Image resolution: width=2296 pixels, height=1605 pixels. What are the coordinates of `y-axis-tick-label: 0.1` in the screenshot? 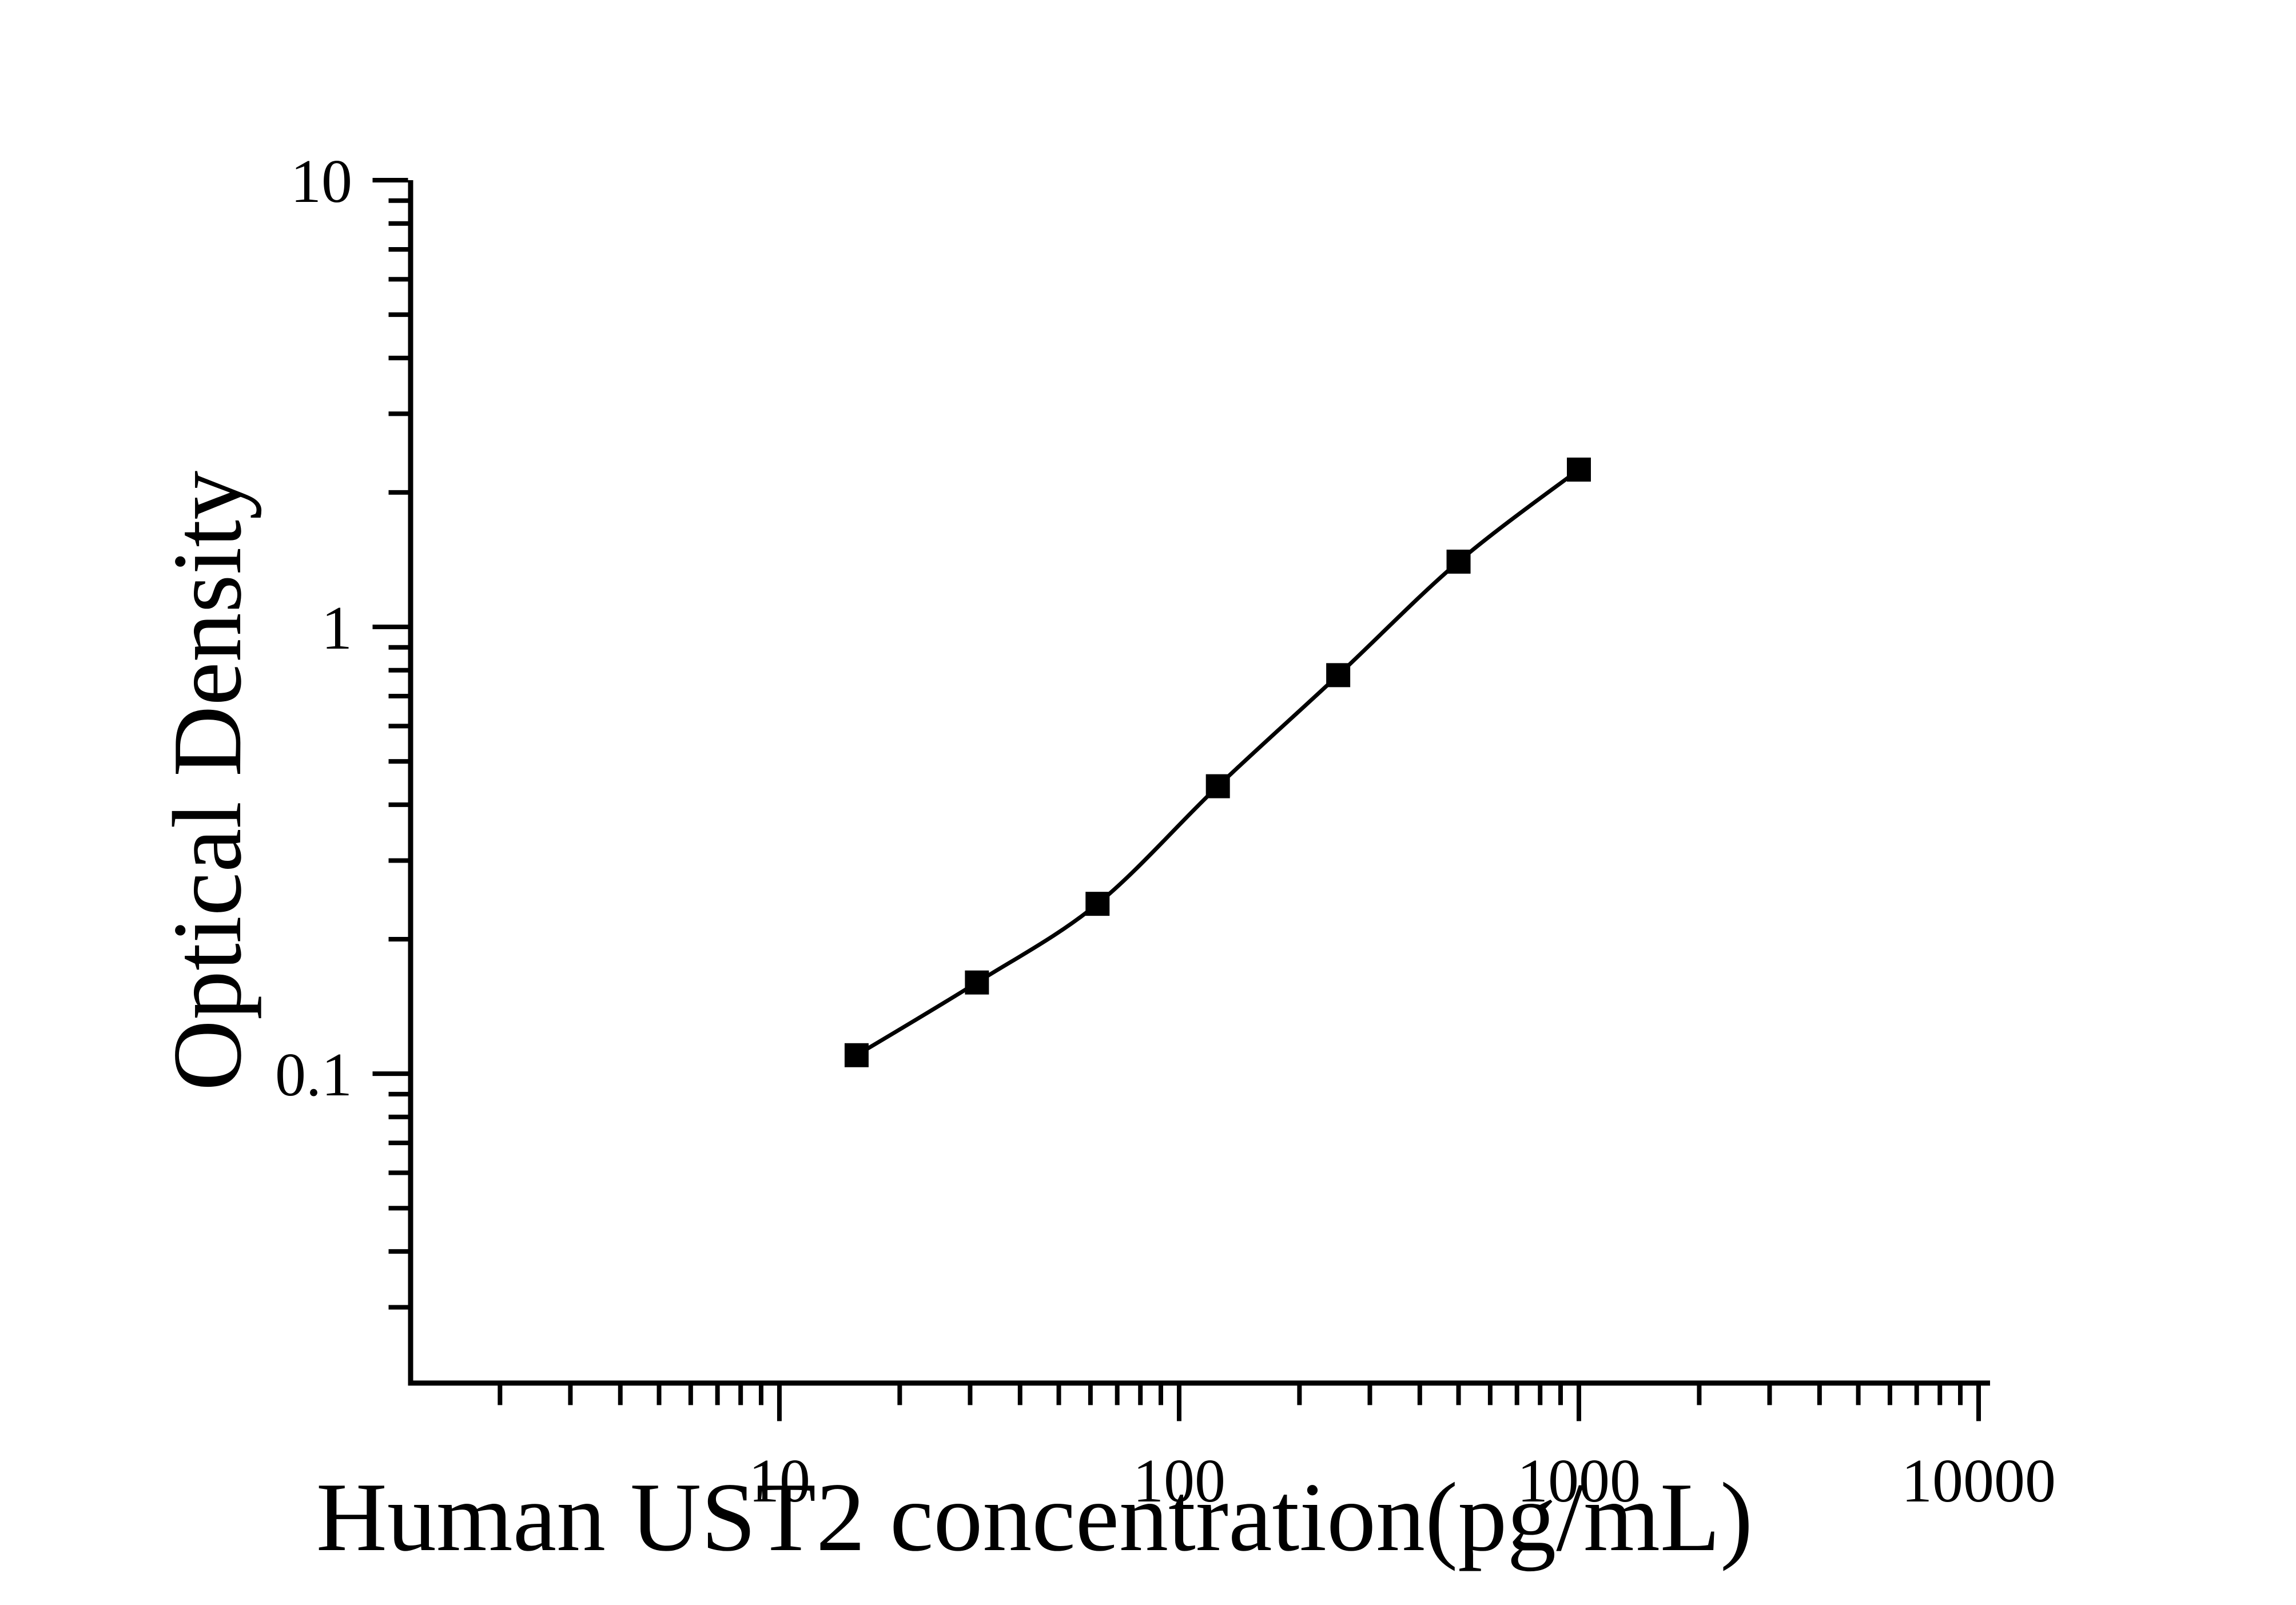 It's located at (313, 1075).